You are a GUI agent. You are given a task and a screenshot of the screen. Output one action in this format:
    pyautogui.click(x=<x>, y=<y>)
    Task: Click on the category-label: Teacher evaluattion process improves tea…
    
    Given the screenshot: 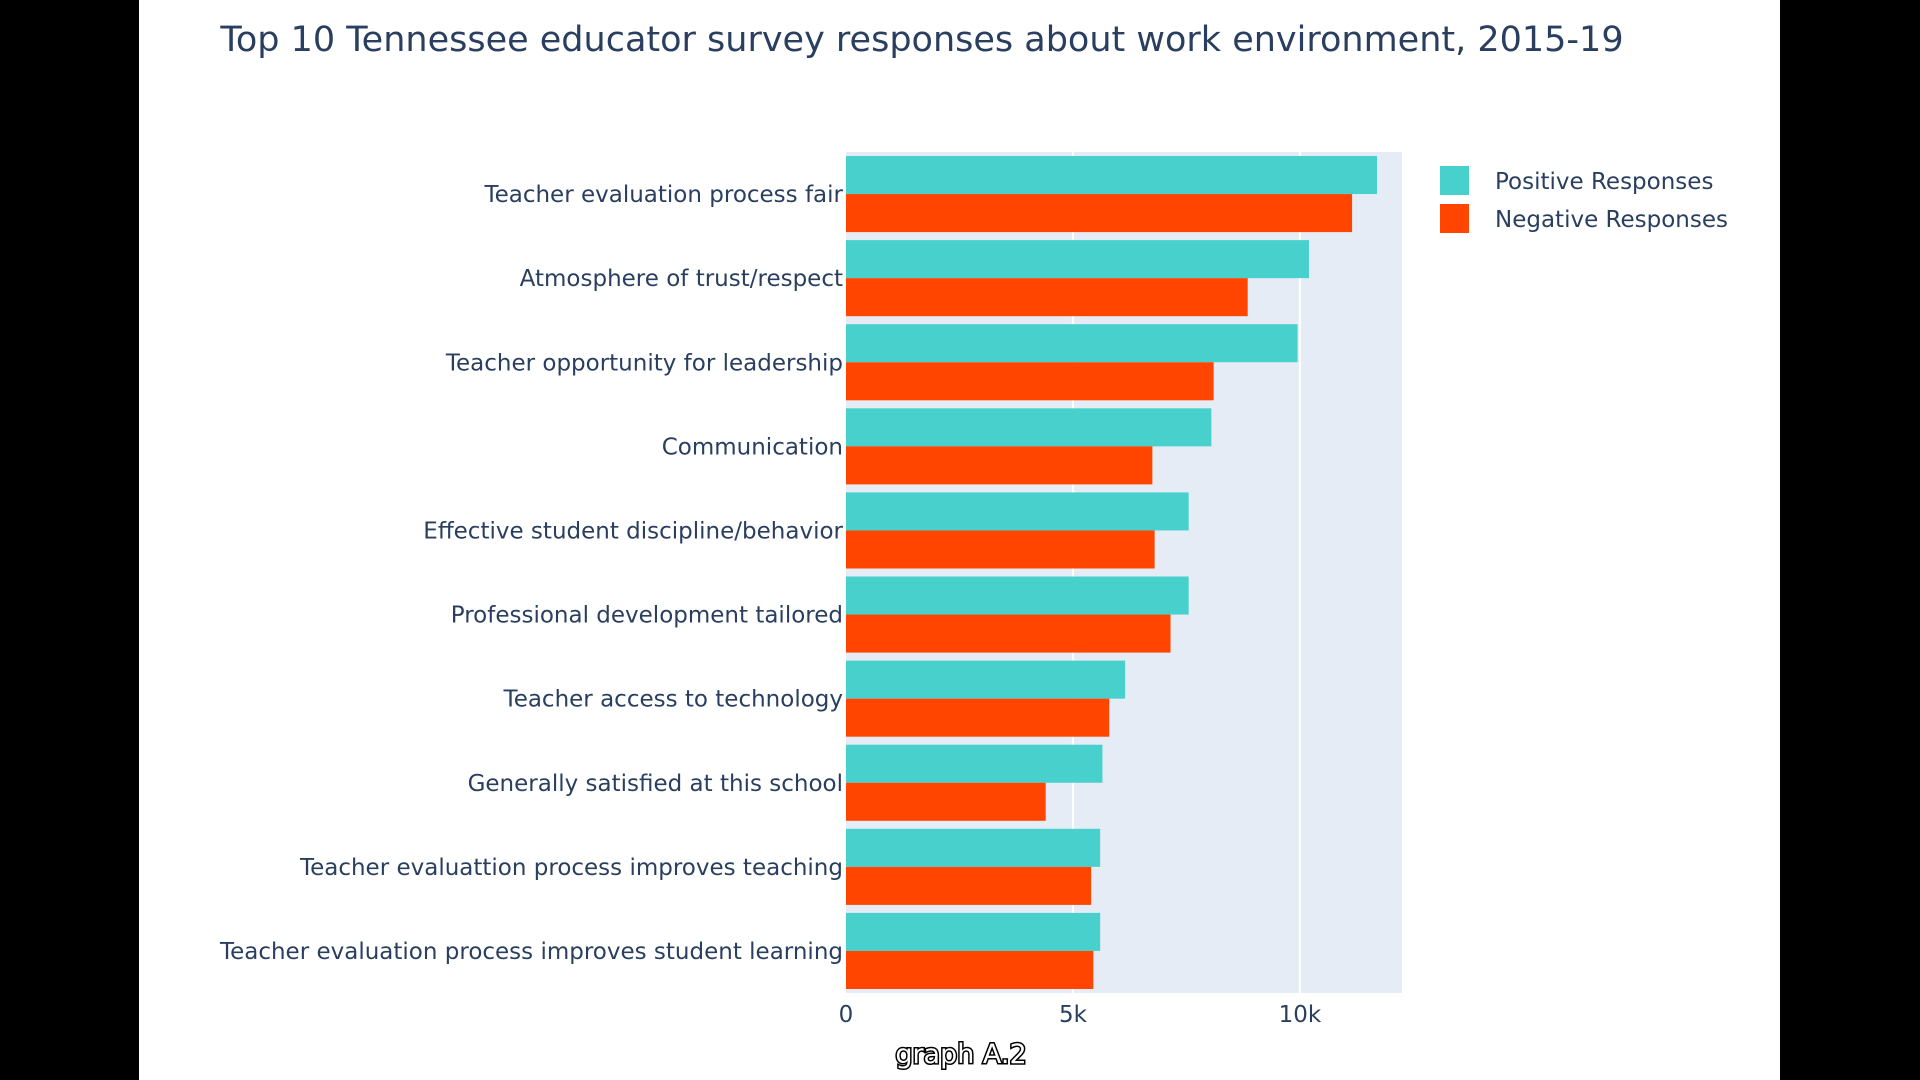 What is the action you would take?
    pyautogui.click(x=571, y=868)
    